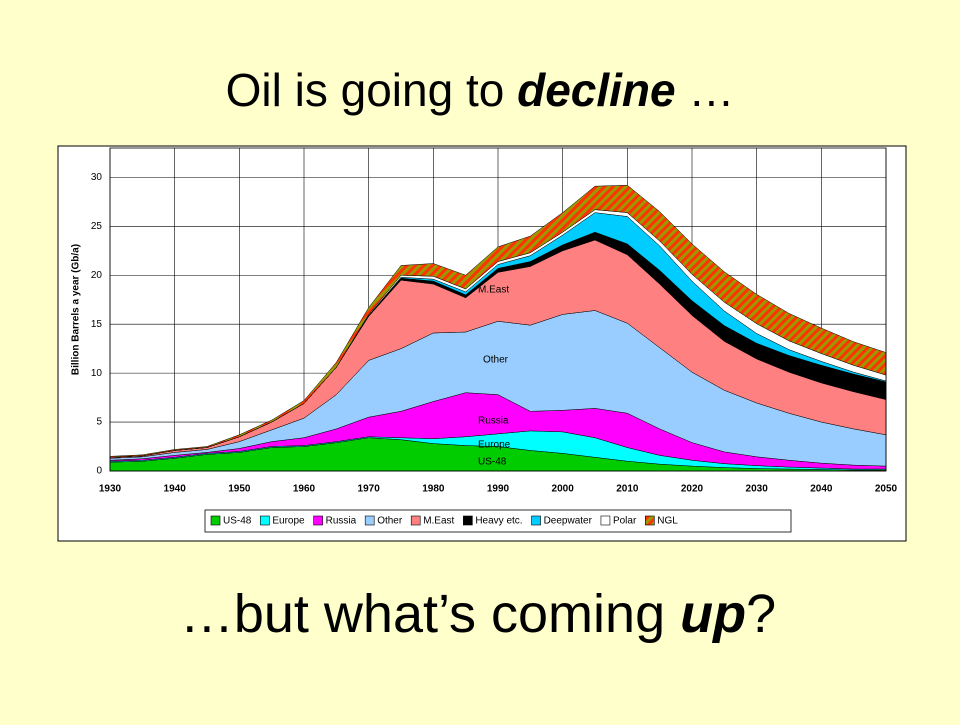 The image size is (960, 725). I want to click on title-part: Oil is going to, so click(371, 90).